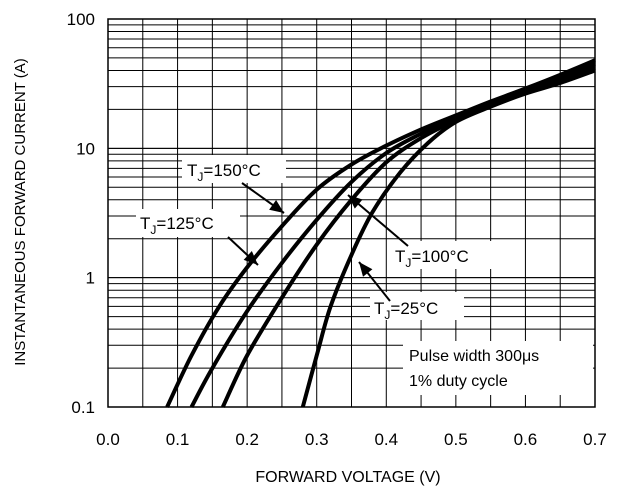  I want to click on svg-text: TJ=150°C, so click(224, 172).